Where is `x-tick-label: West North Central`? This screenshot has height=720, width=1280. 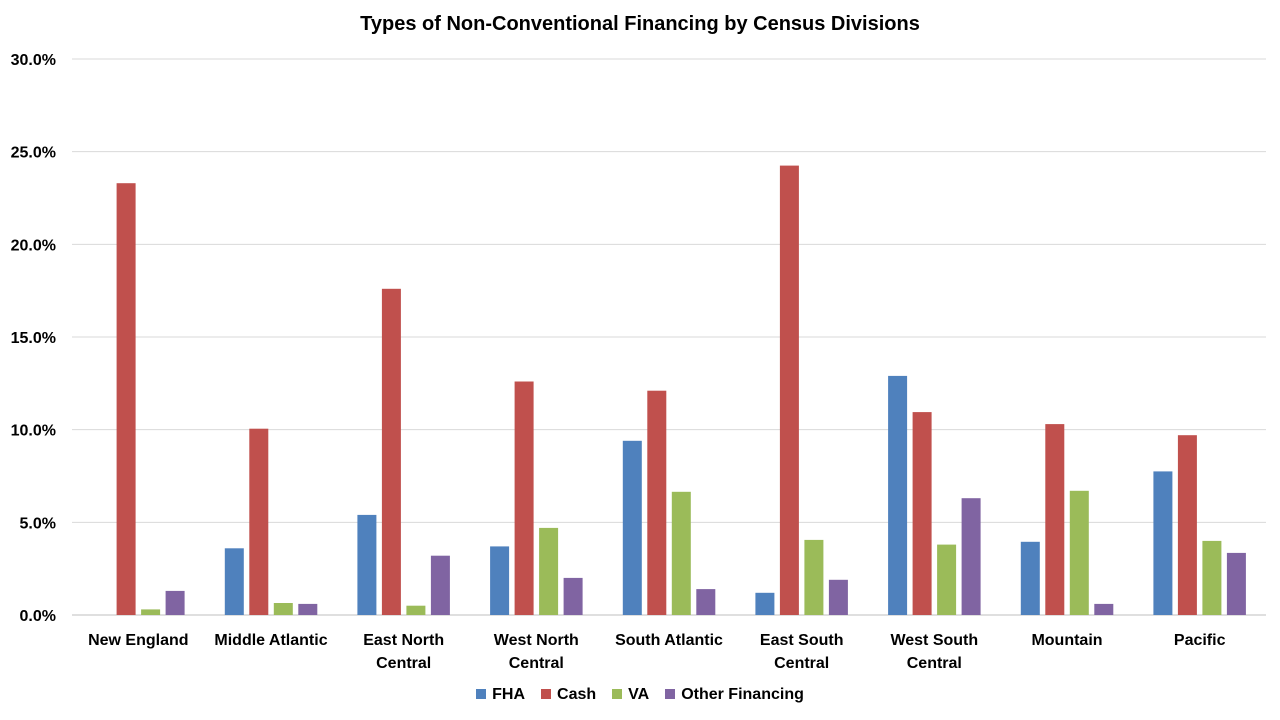
x-tick-label: West North Central is located at coordinates (536, 652).